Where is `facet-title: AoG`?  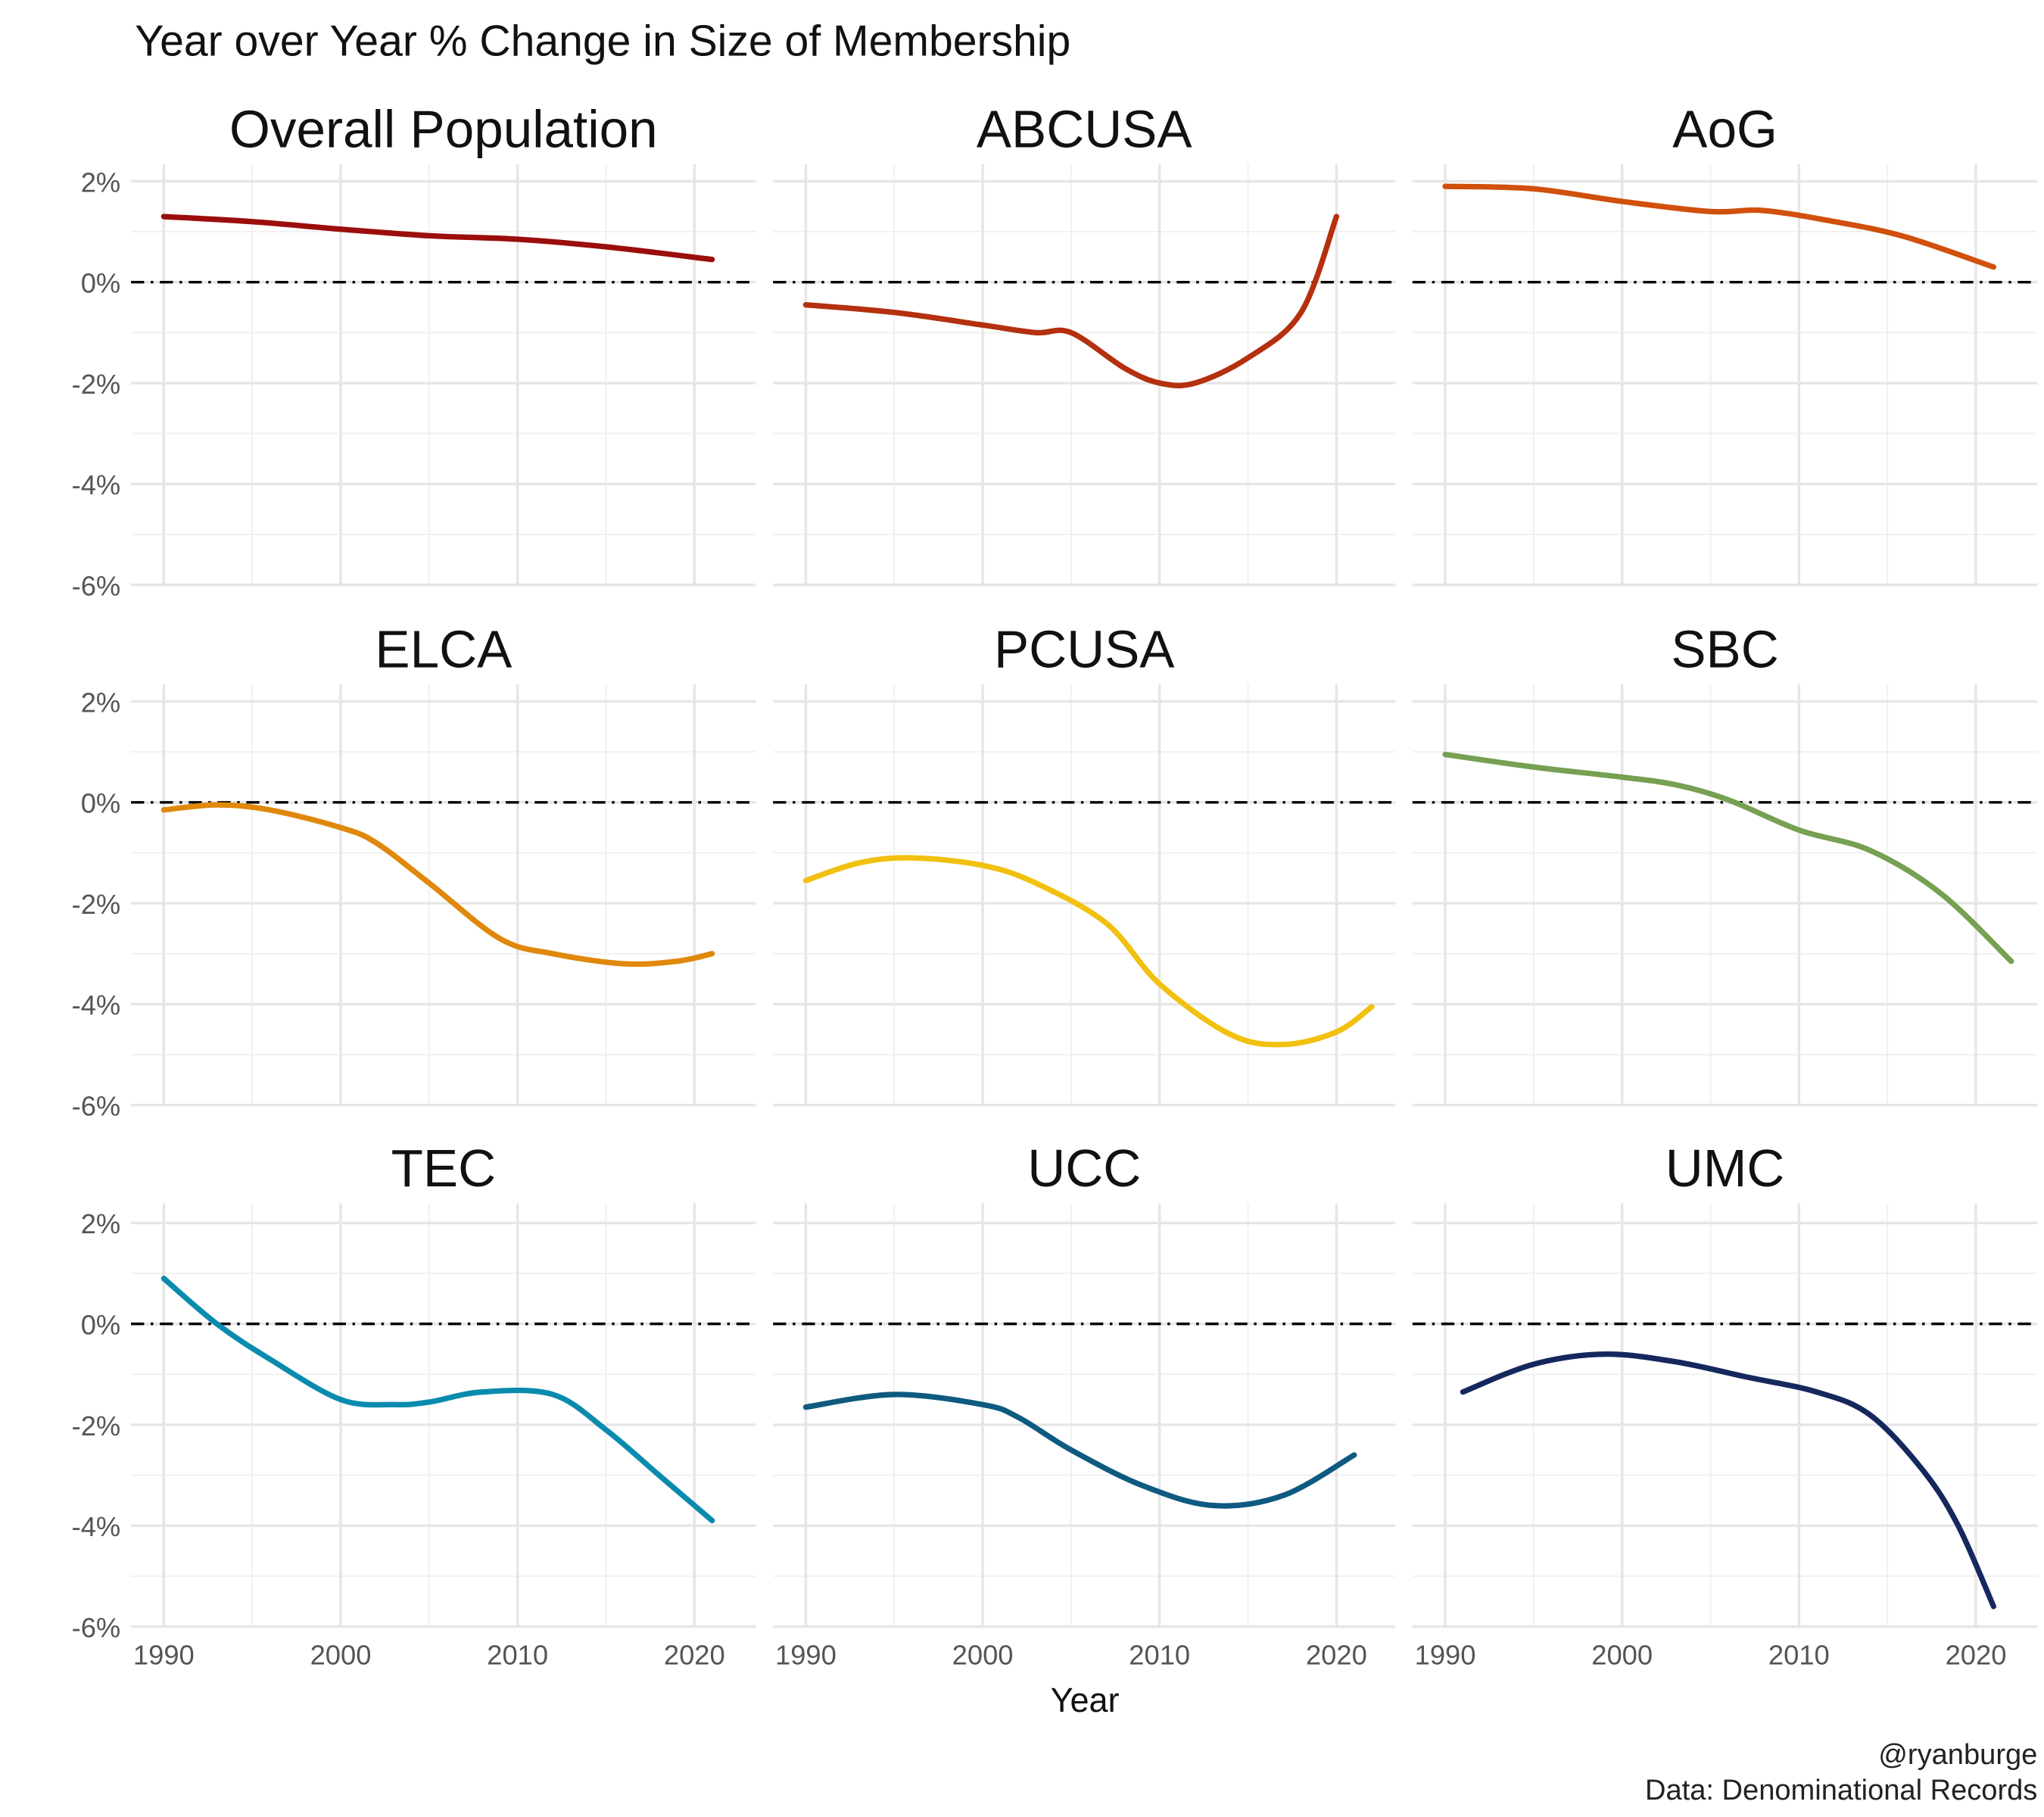 facet-title: AoG is located at coordinates (1725, 128).